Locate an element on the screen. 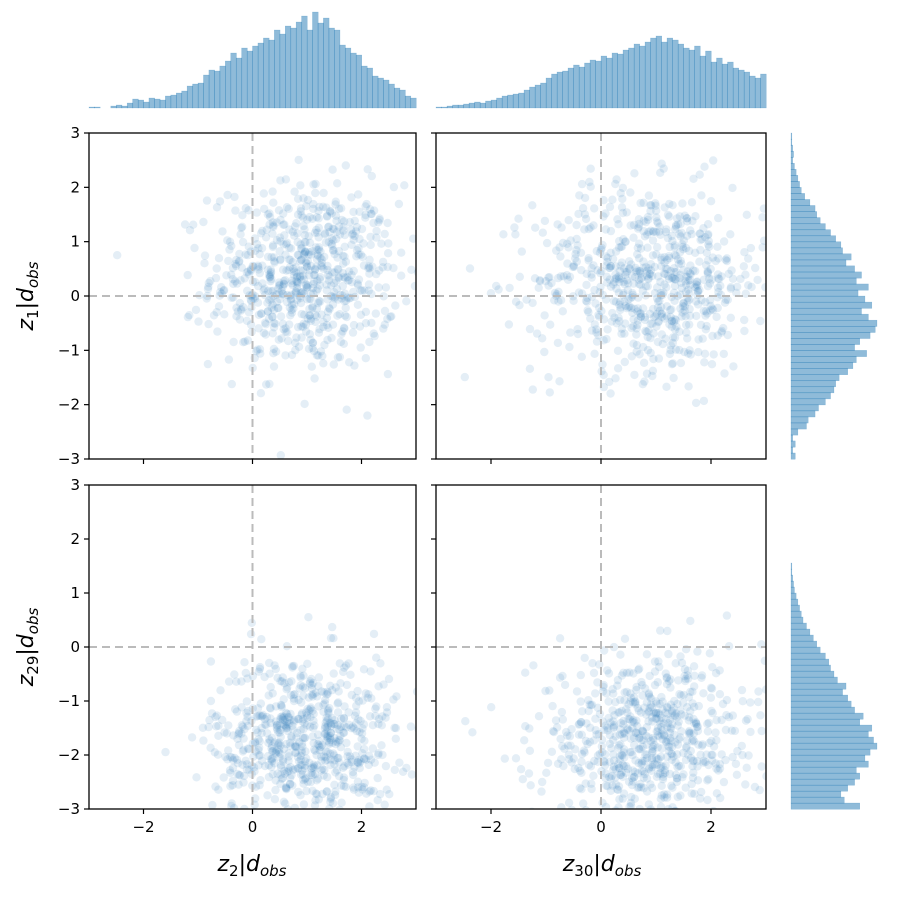  x-axis-label-col0: z2|dobs is located at coordinates (251, 866).